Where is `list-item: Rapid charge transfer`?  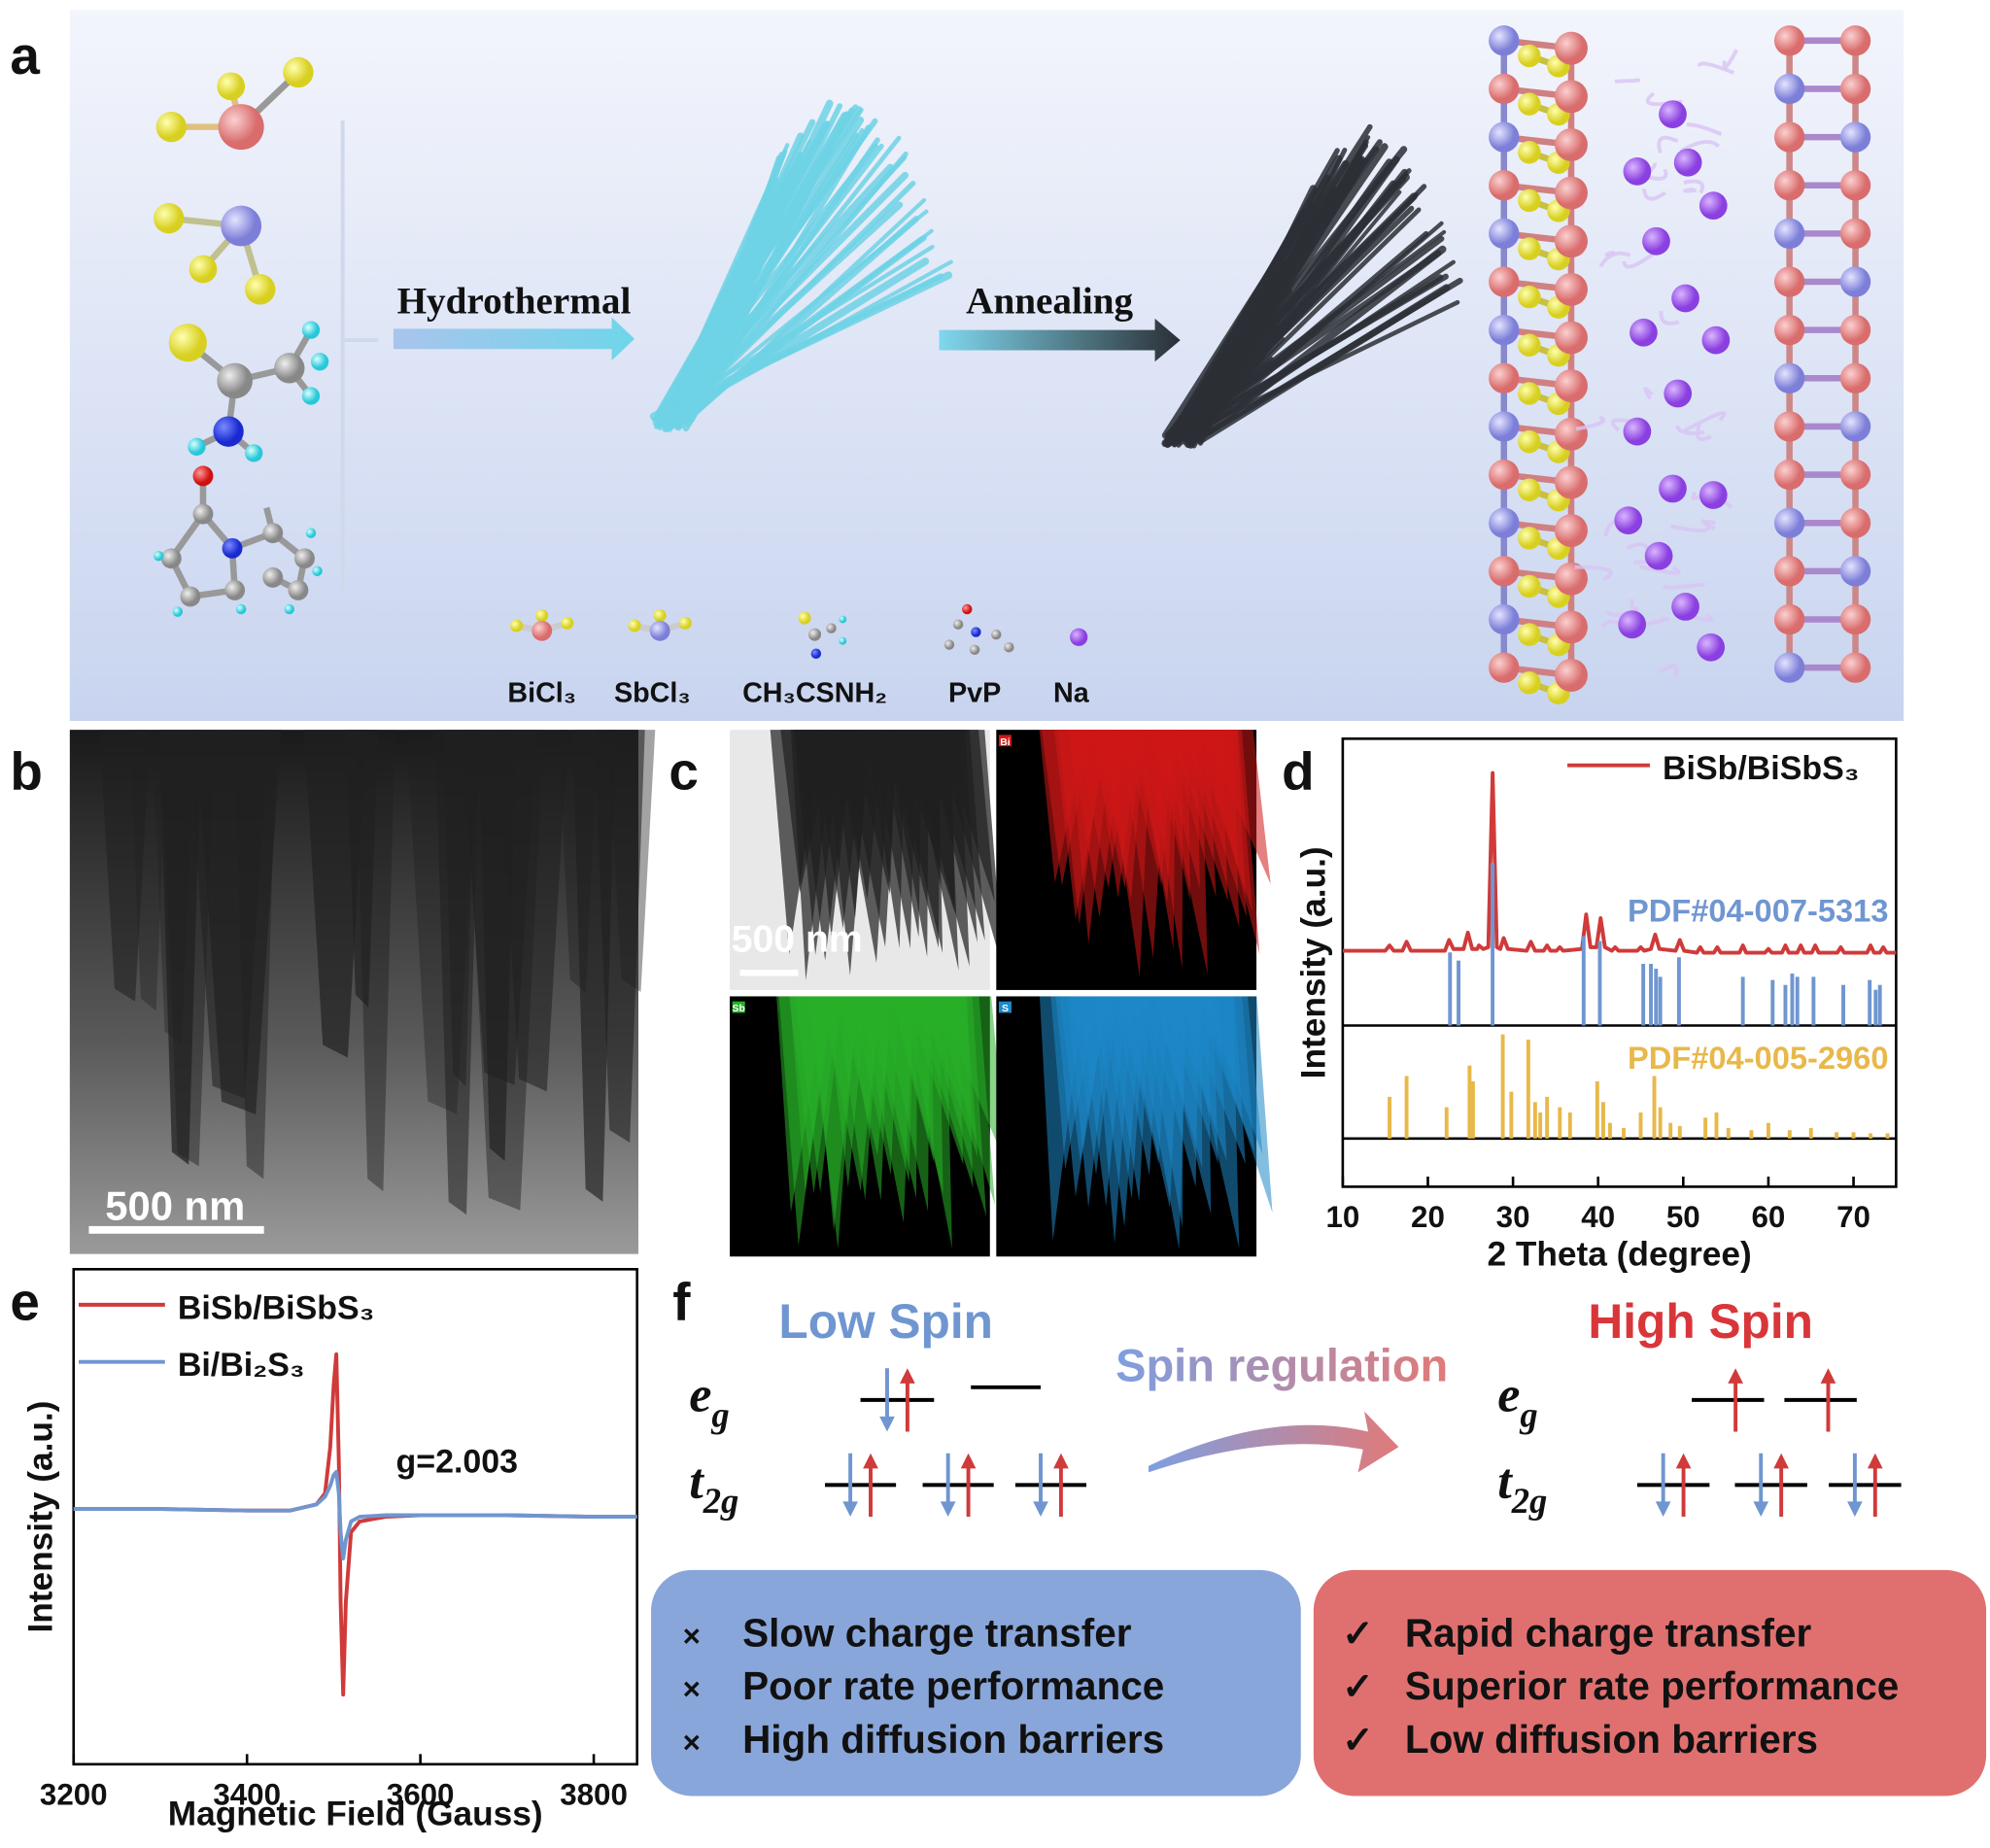
list-item: Rapid charge transfer is located at coordinates (1609, 1632).